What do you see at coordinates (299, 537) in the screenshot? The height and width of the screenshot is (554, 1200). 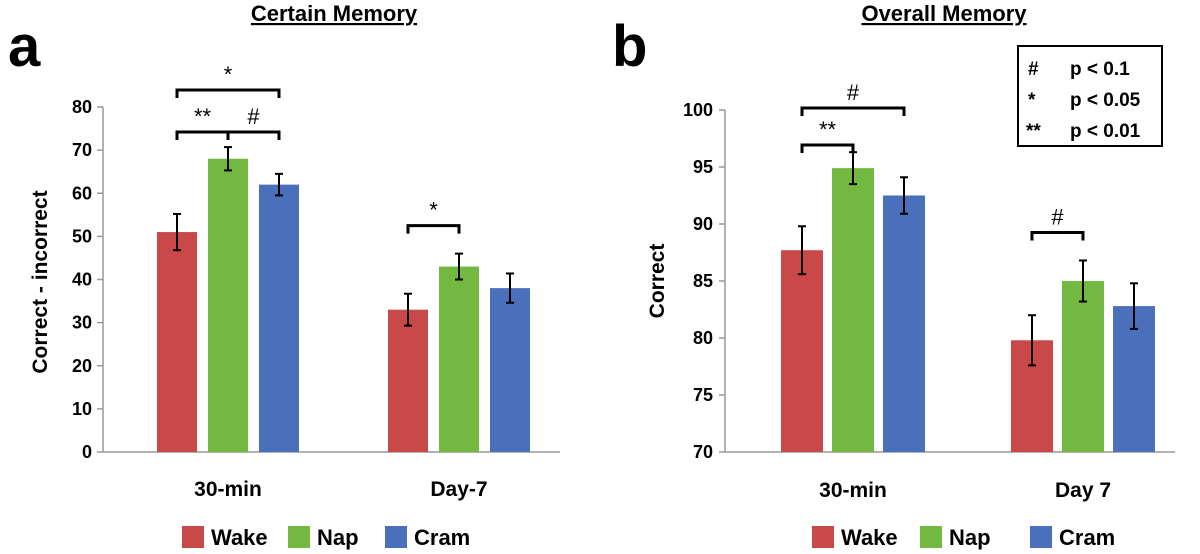 I see `legend-a-swatch-nap` at bounding box center [299, 537].